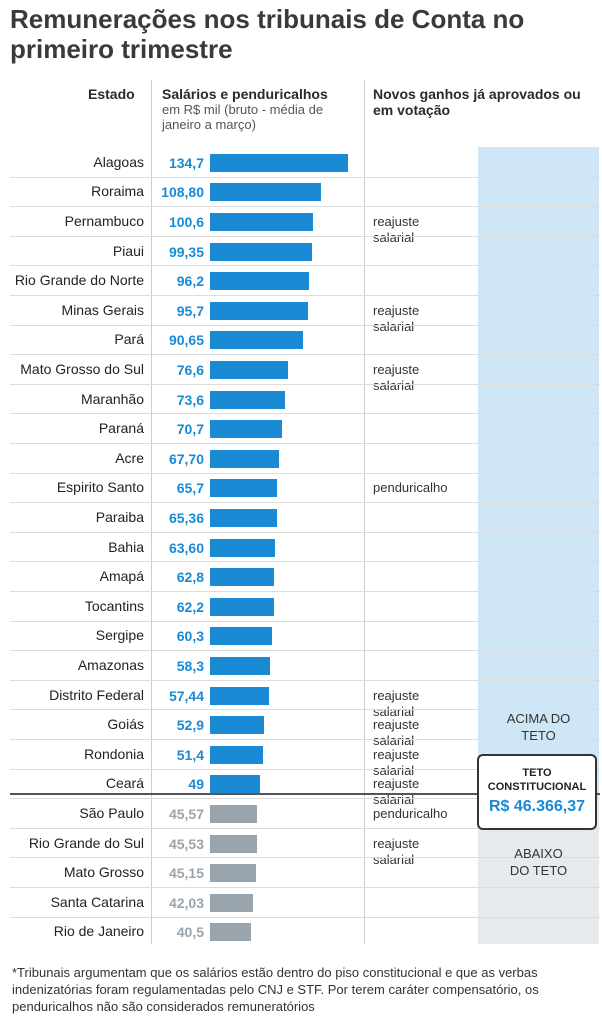 The height and width of the screenshot is (1024, 602). What do you see at coordinates (102, 310) in the screenshot?
I see `state-label: Minas Gerais` at bounding box center [102, 310].